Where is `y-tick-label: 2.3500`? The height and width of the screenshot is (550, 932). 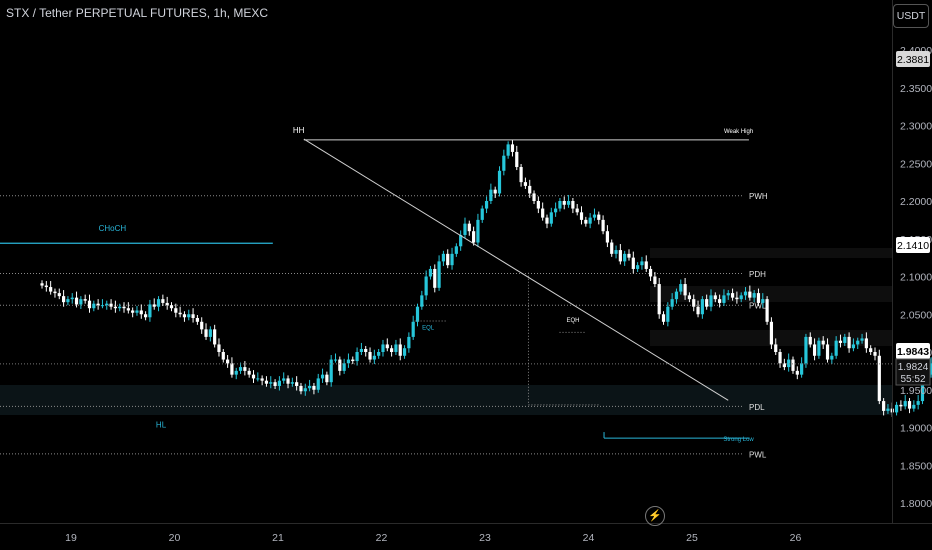 y-tick-label: 2.3500 is located at coordinates (916, 89).